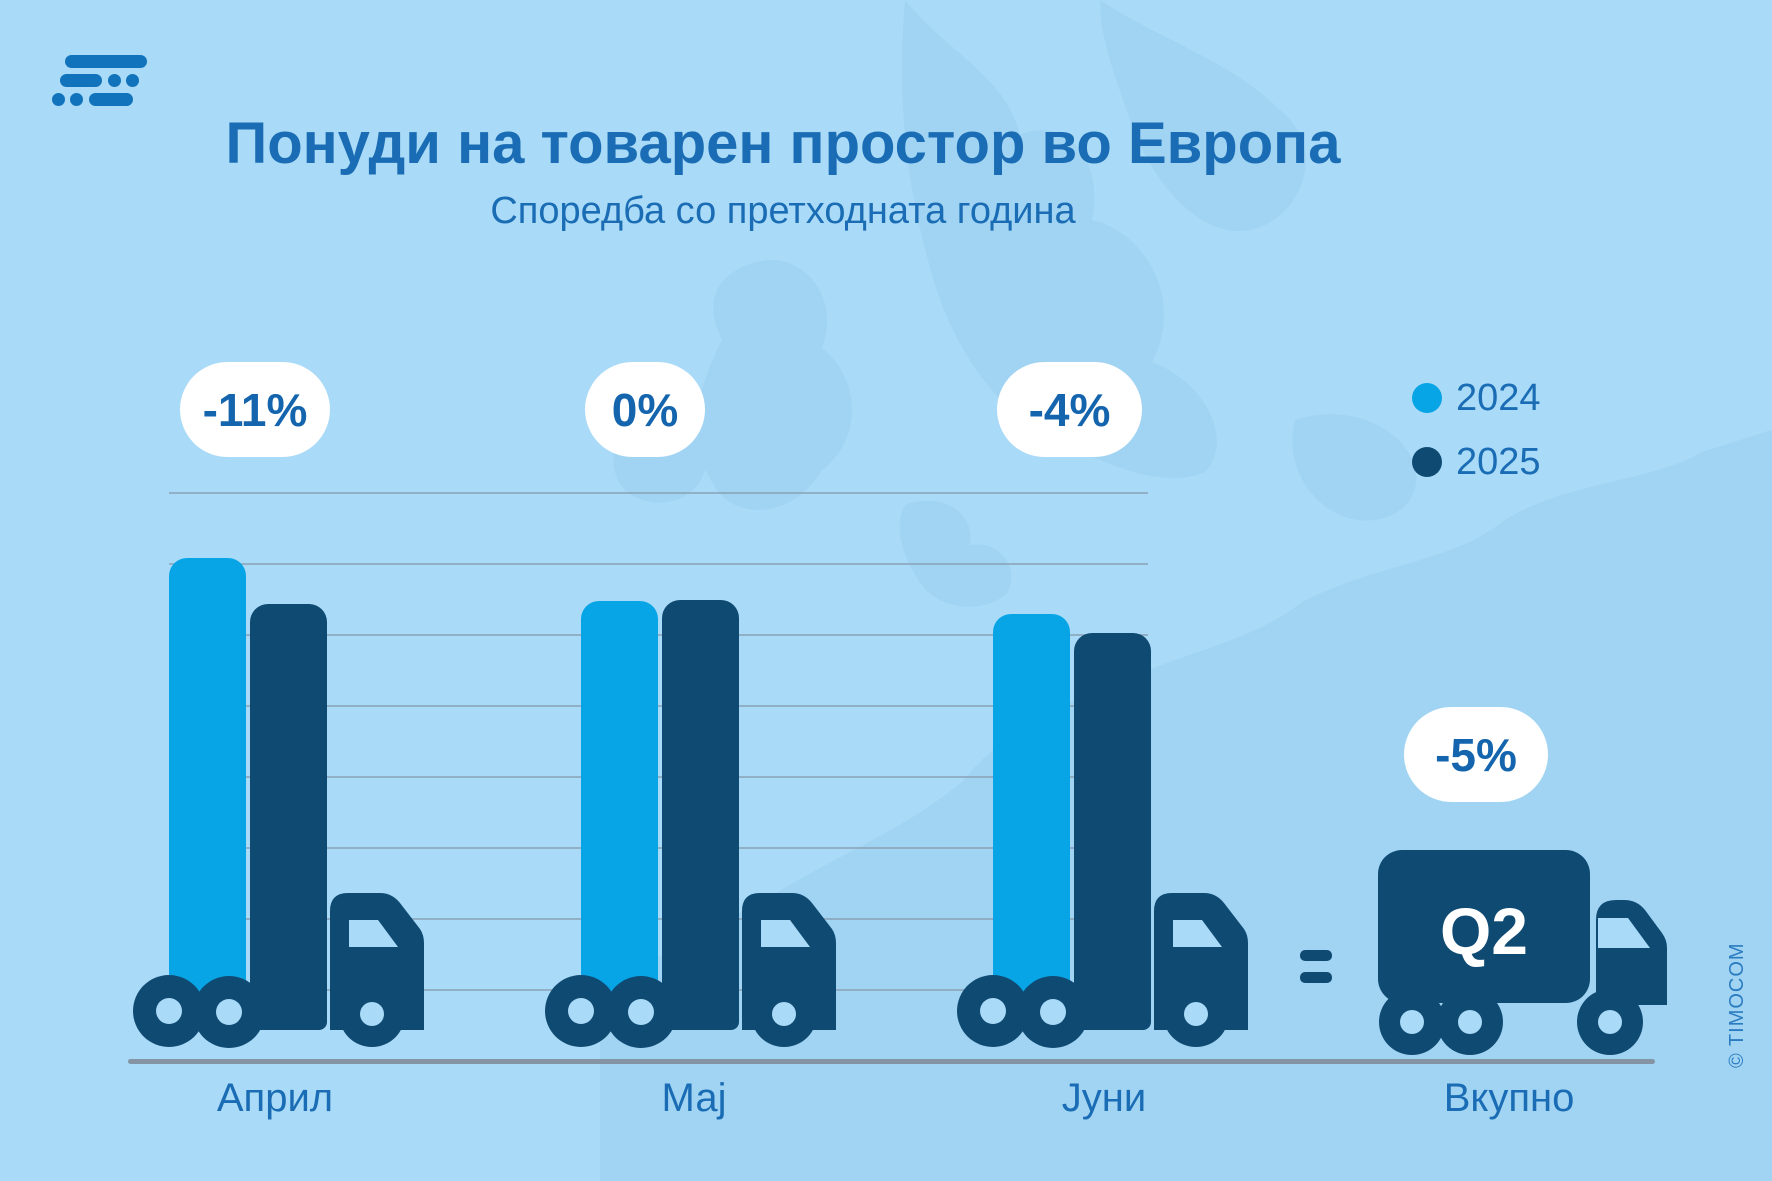 This screenshot has height=1181, width=1772. What do you see at coordinates (207, 794) in the screenshot?
I see `bar-2024-Април` at bounding box center [207, 794].